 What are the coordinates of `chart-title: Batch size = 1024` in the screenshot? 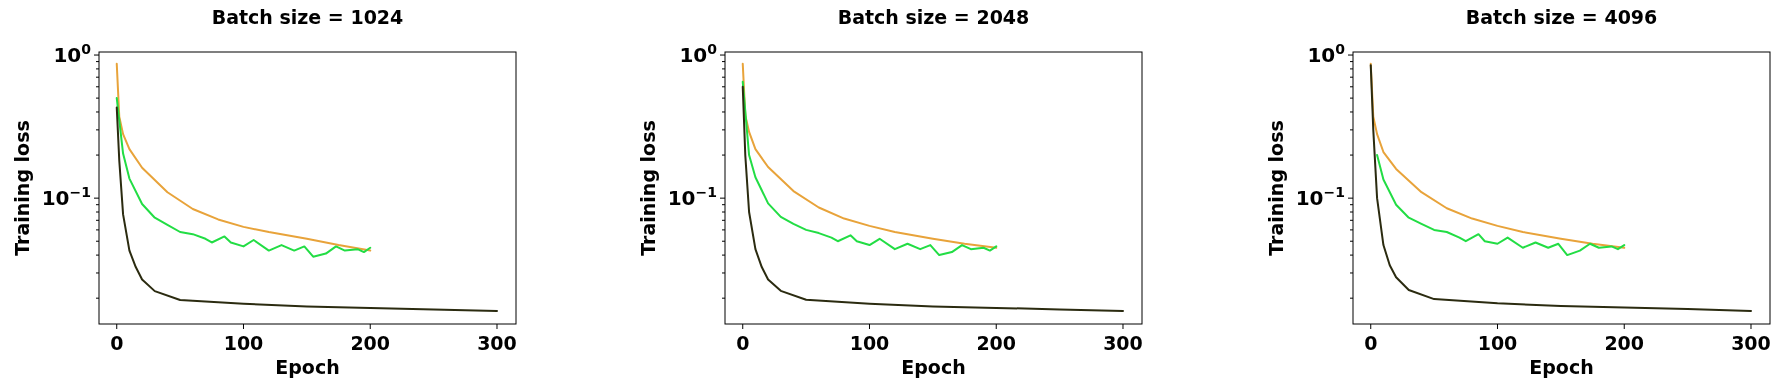 It's located at (307, 17).